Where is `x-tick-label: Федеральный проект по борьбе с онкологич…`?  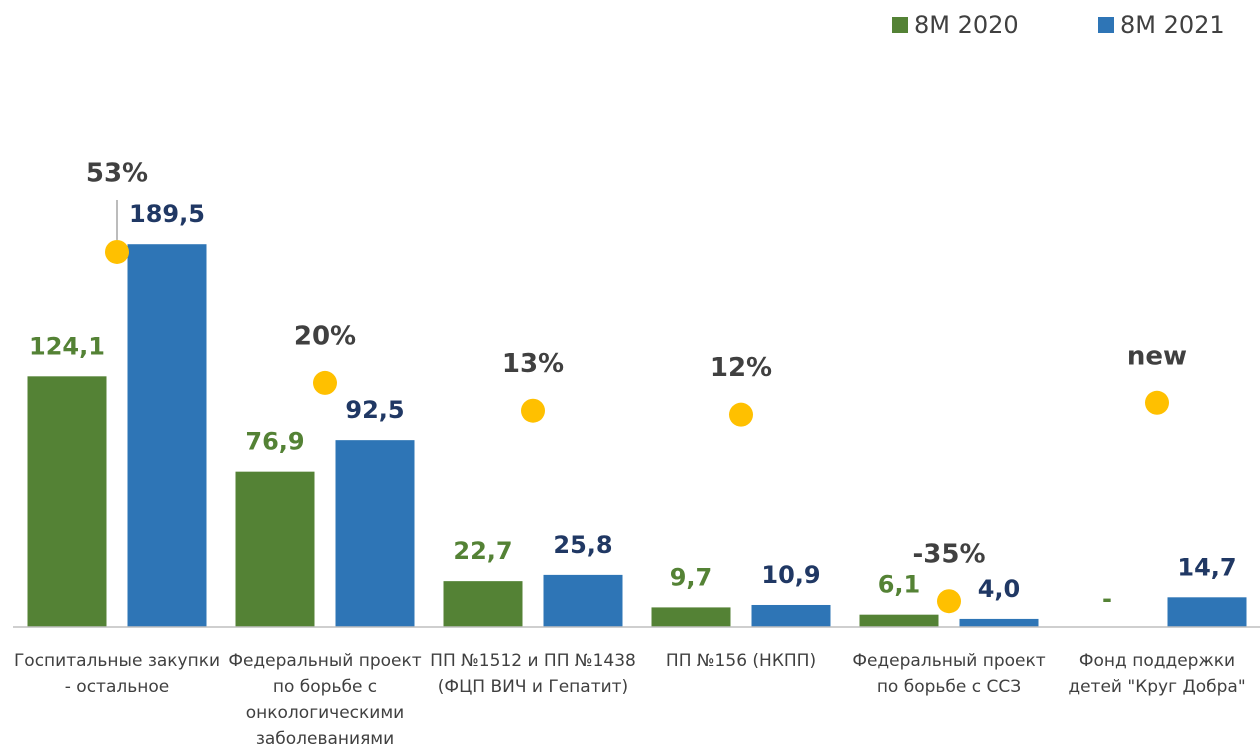
x-tick-label: Федеральный проект по борьбе с онкологич… is located at coordinates (325, 700).